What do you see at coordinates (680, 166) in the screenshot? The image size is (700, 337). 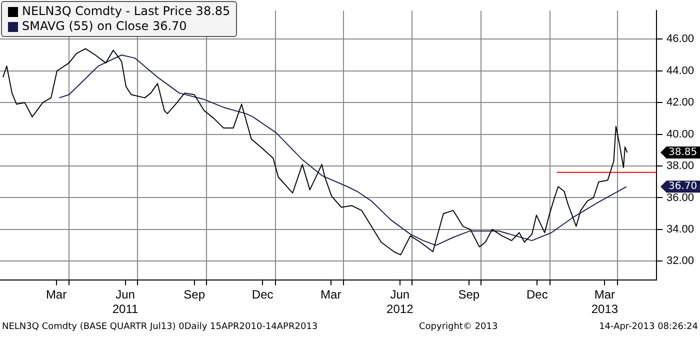 I see `y-tick-label: 38.00` at bounding box center [680, 166].